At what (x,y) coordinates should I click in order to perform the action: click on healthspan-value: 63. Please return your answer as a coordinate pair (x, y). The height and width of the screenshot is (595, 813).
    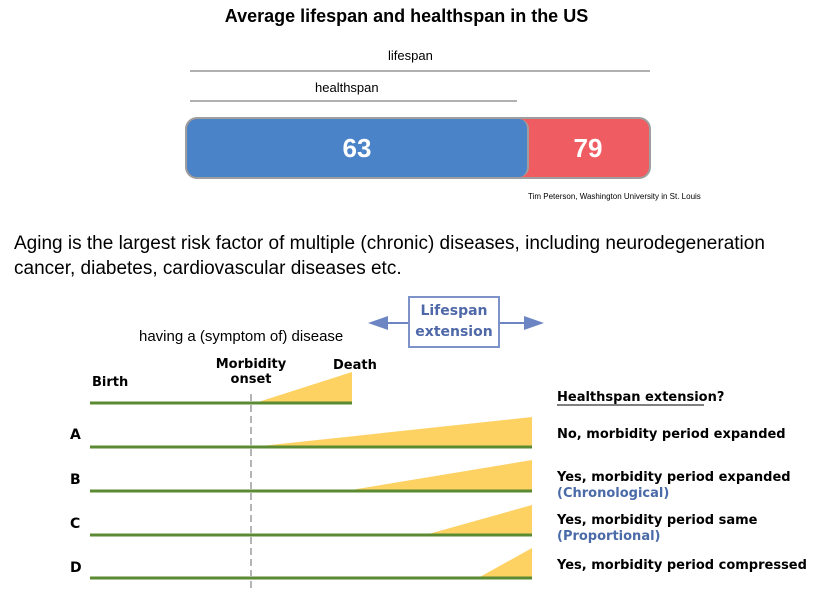
    Looking at the image, I should click on (357, 147).